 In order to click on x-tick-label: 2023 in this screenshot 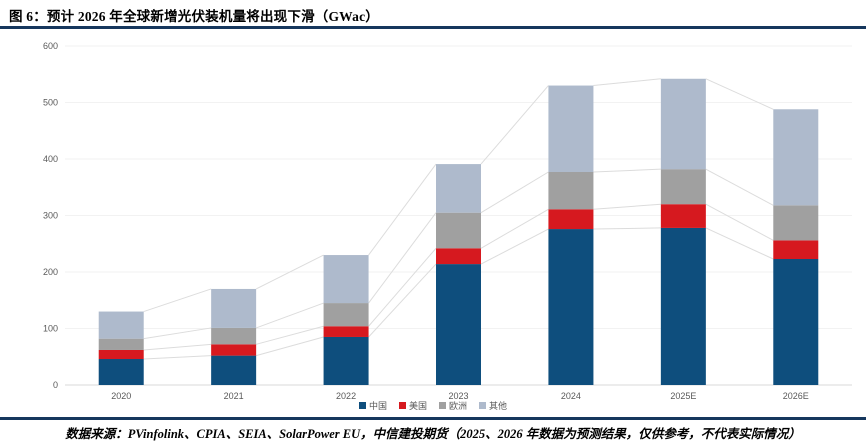, I will do `click(458, 396)`.